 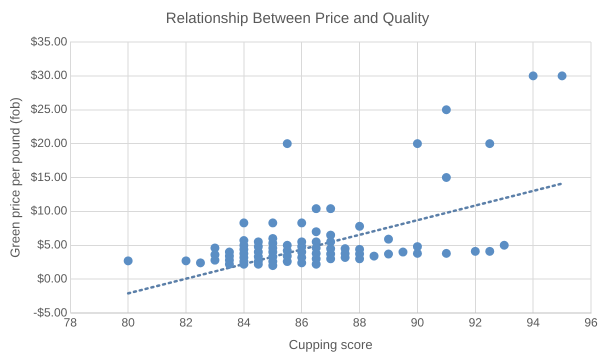 What do you see at coordinates (52, 245) in the screenshot?
I see `y-tick-label: $5.00` at bounding box center [52, 245].